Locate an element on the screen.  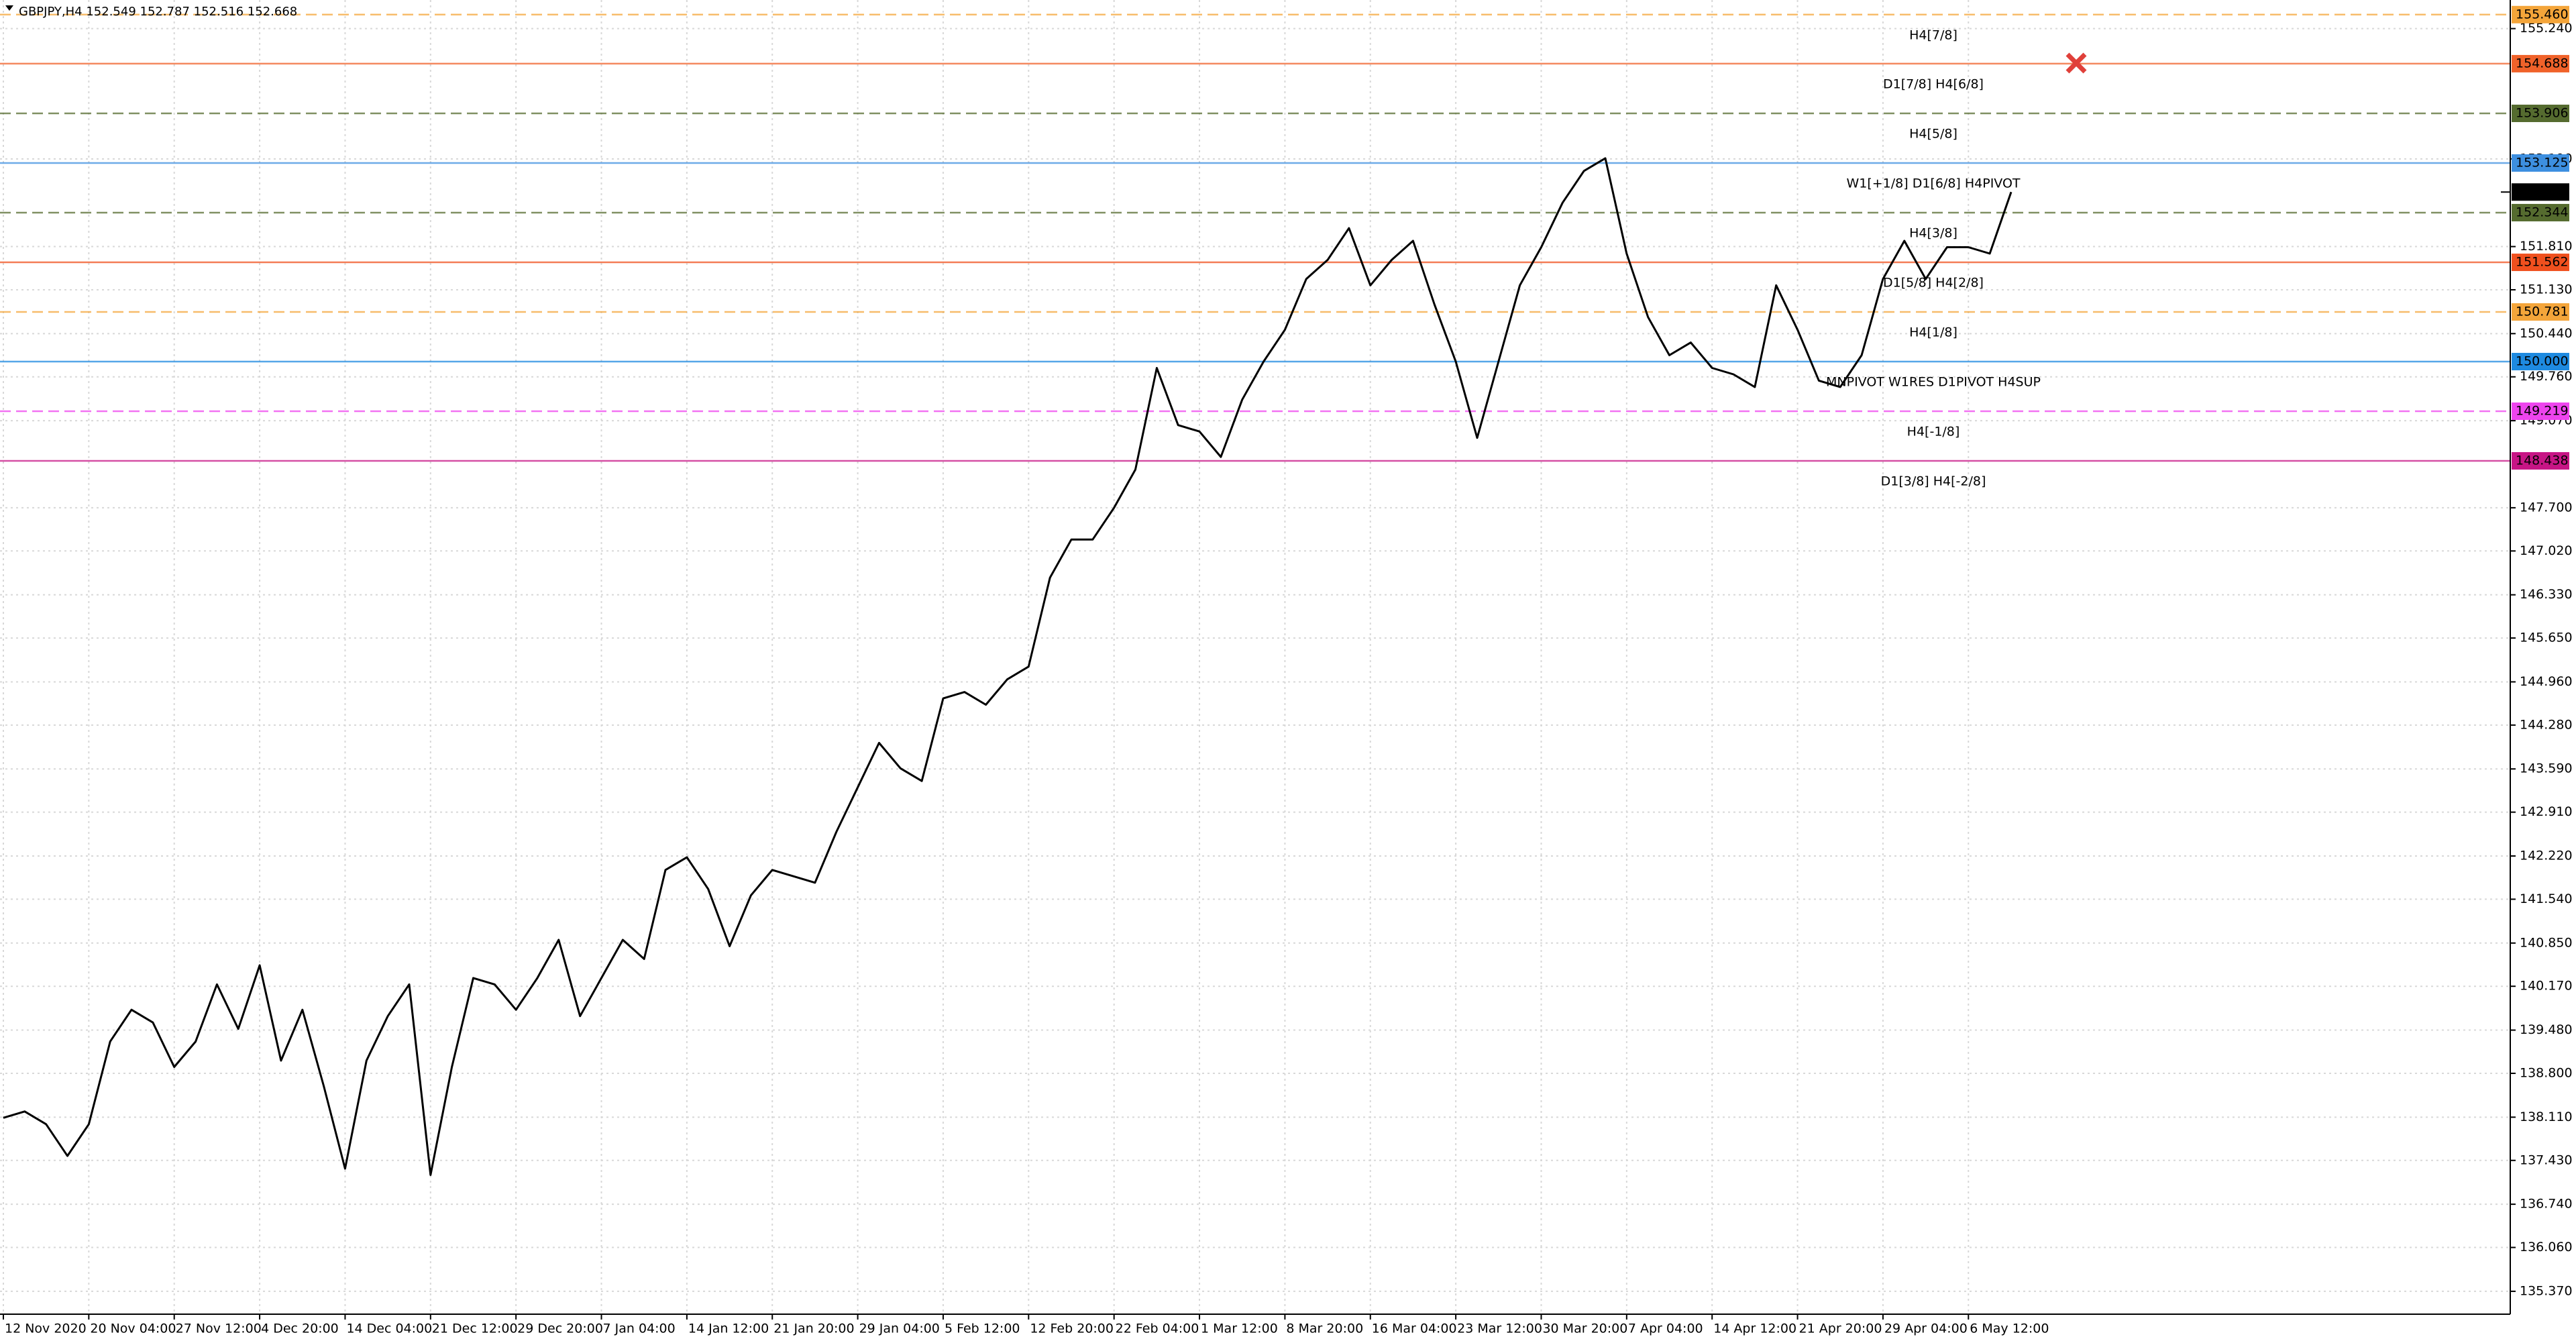
close-icon-stroke is located at coordinates (2076, 63).